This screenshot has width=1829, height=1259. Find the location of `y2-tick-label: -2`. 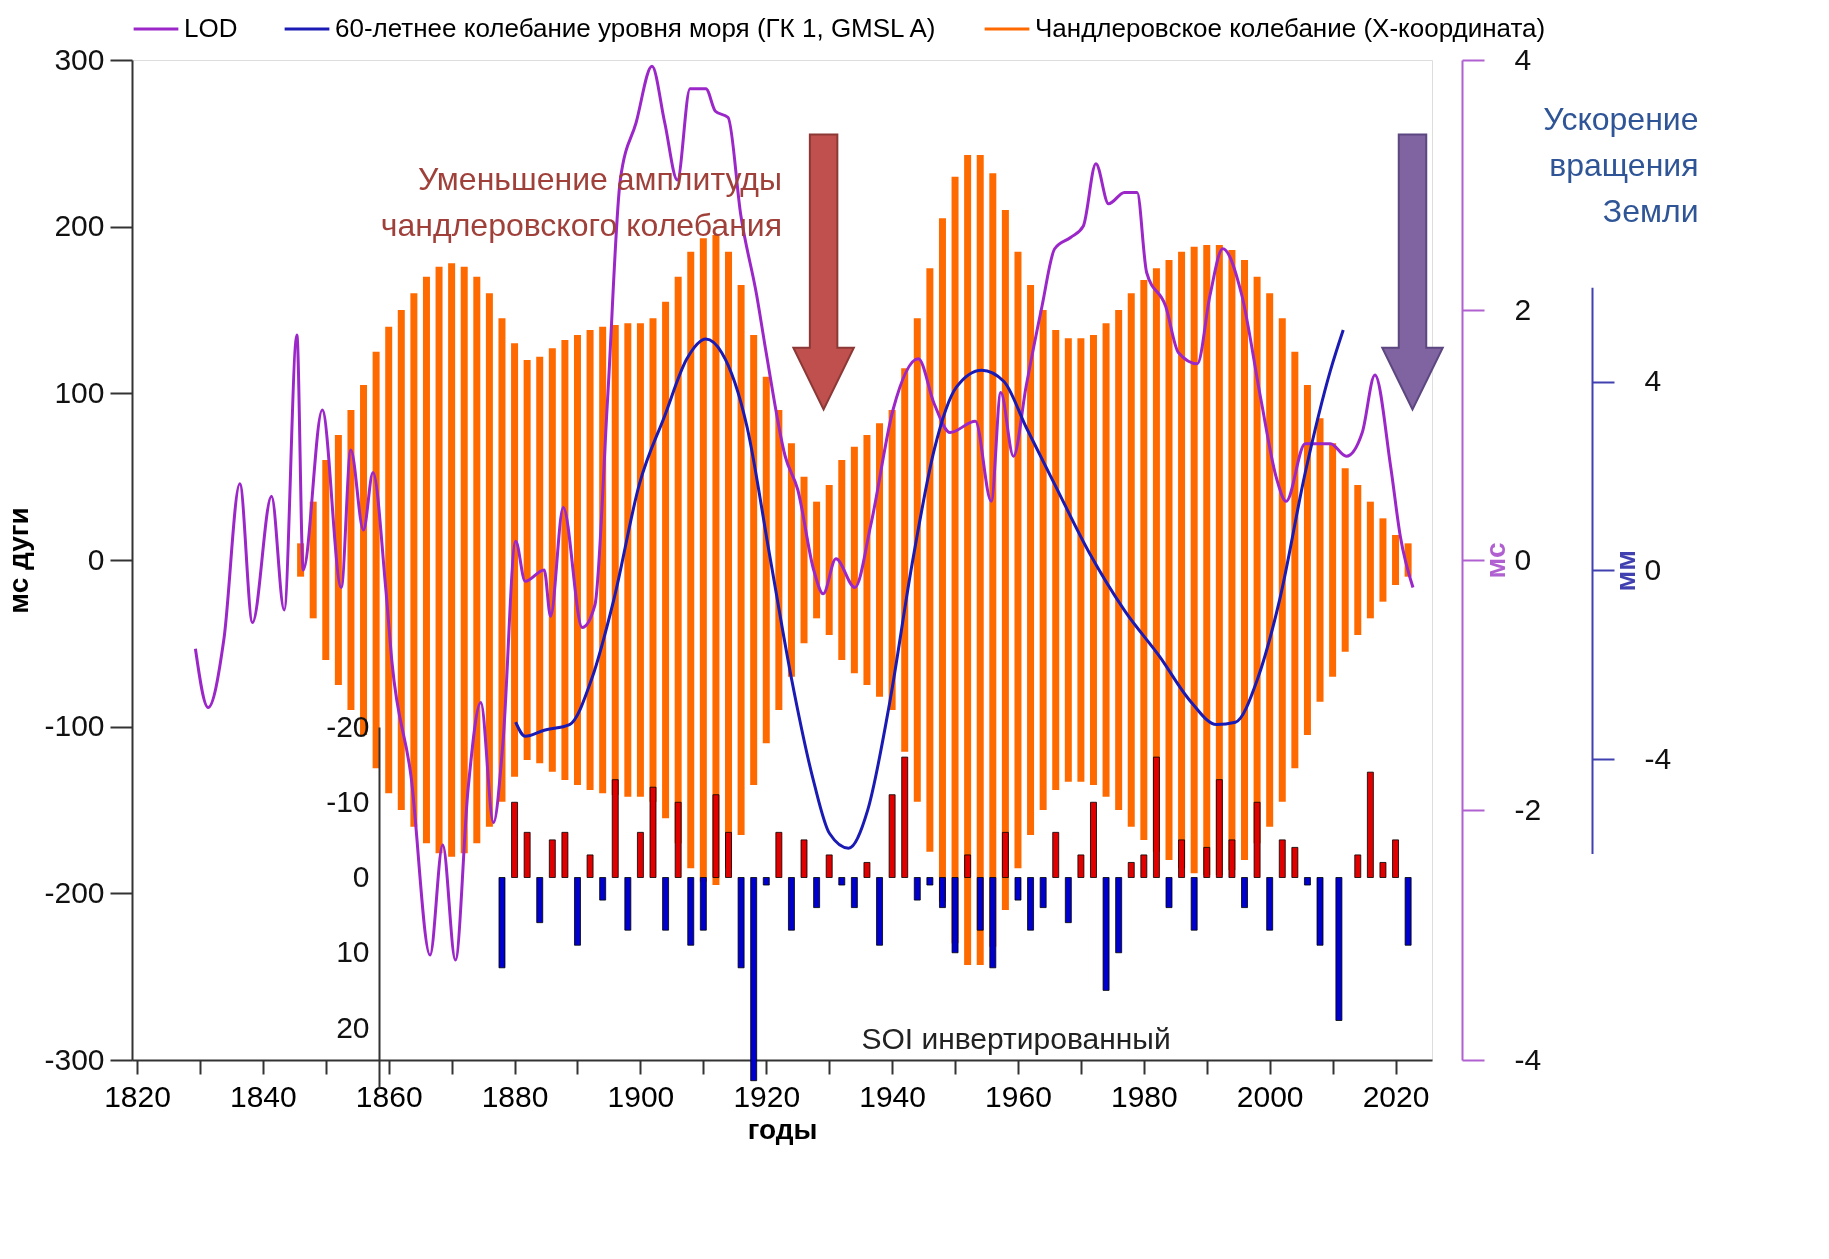

y2-tick-label: -2 is located at coordinates (1528, 809).